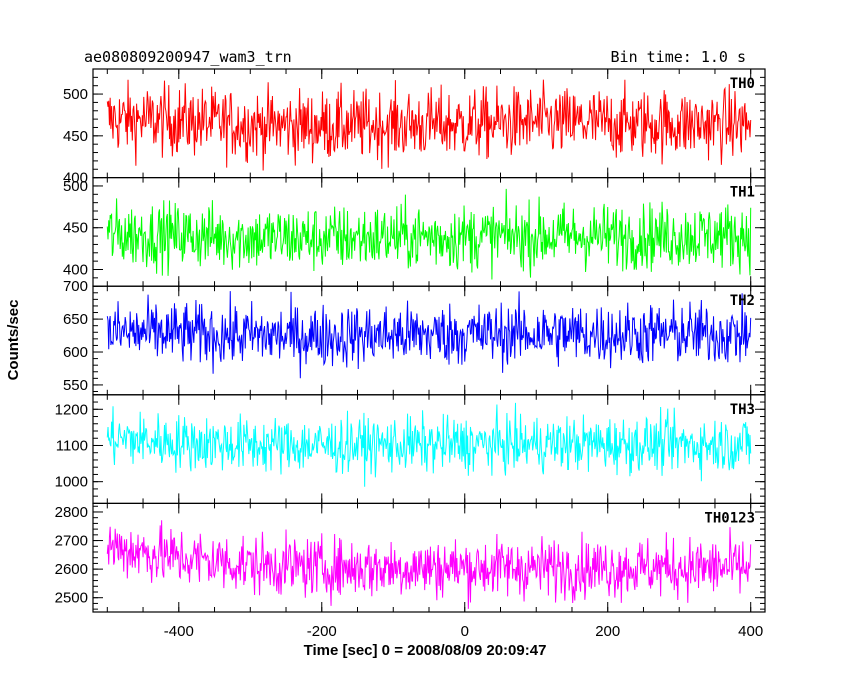 Image resolution: width=850 pixels, height=680 pixels. What do you see at coordinates (75, 319) in the screenshot?
I see `y-tick-label: 650` at bounding box center [75, 319].